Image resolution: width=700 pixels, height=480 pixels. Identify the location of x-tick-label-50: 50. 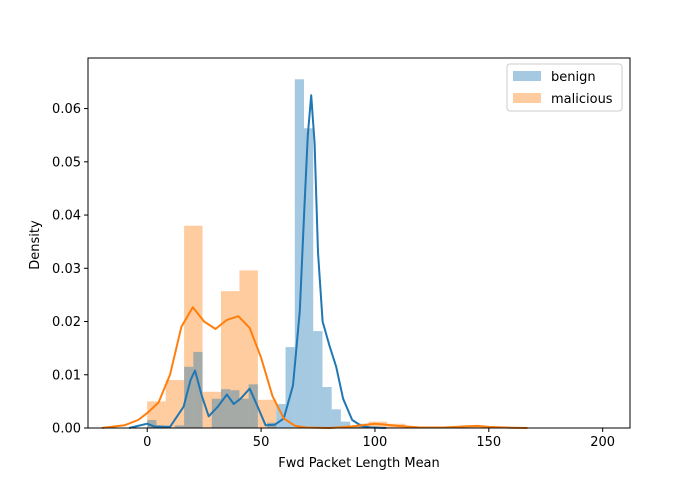
(261, 442).